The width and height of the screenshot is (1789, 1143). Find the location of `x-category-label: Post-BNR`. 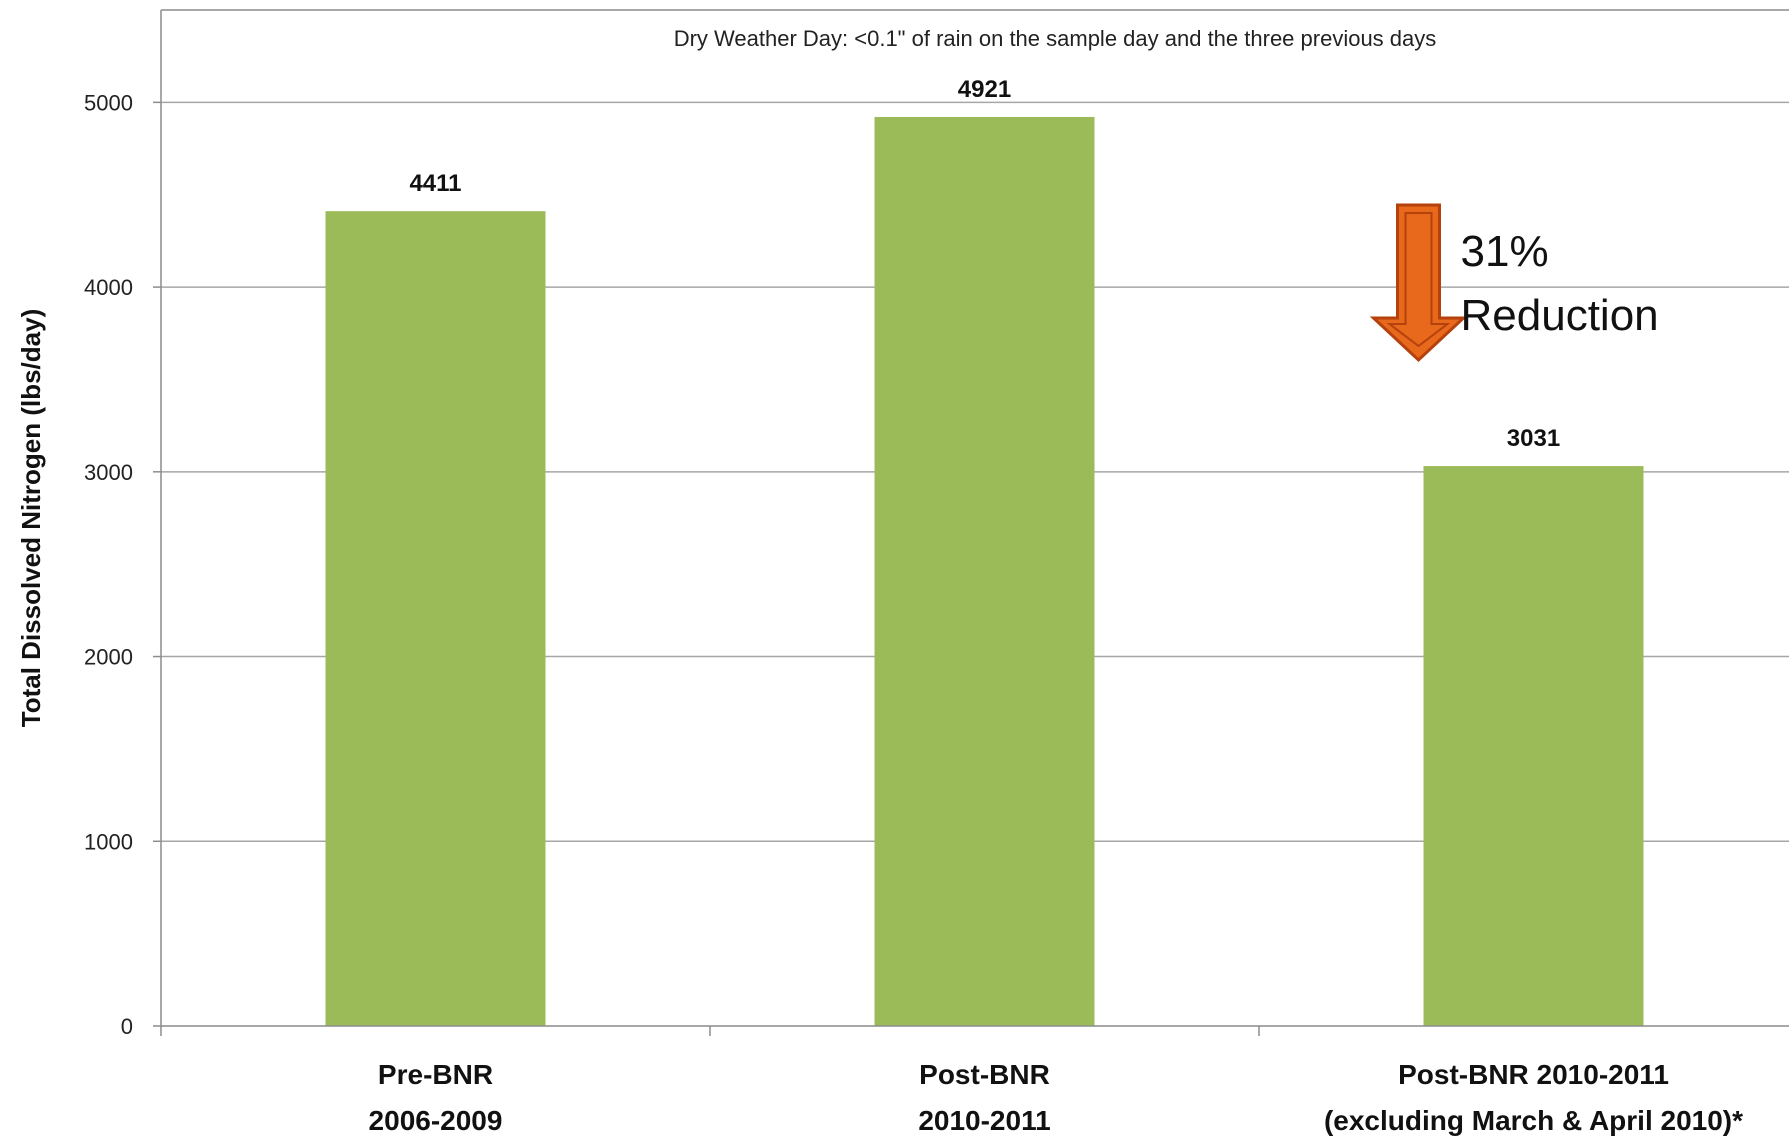

x-category-label: Post-BNR is located at coordinates (984, 1074).